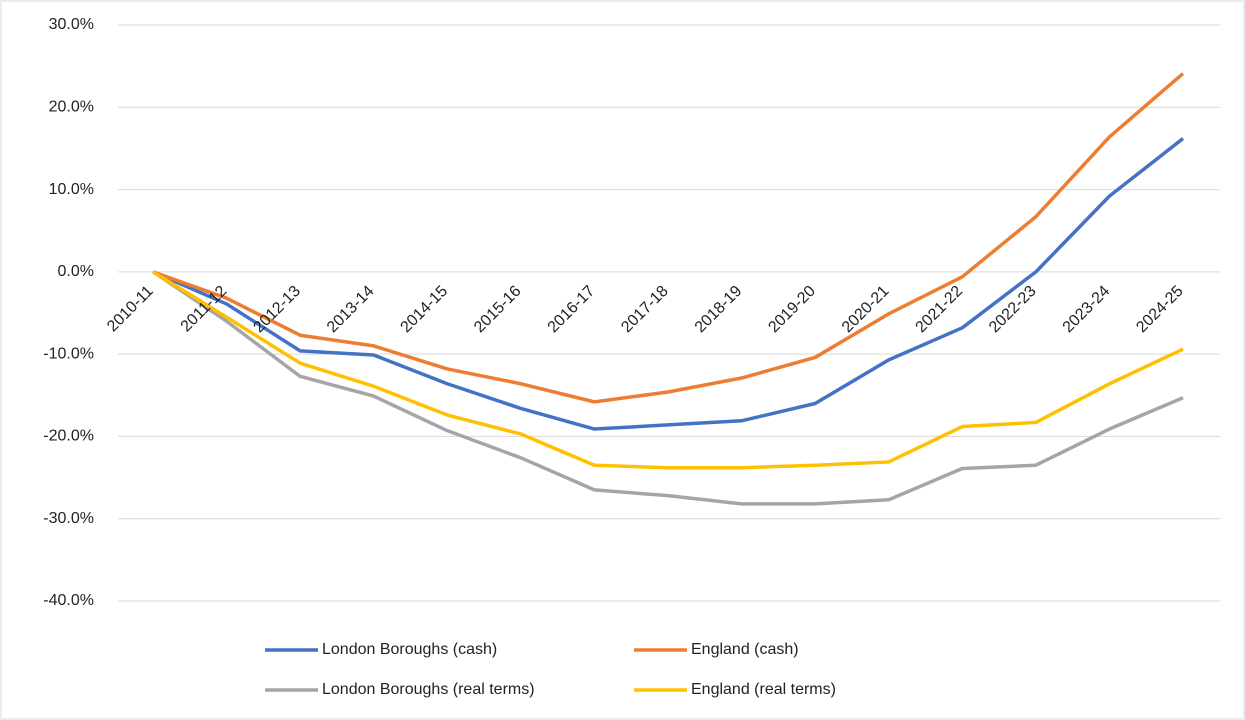  Describe the element at coordinates (68, 436) in the screenshot. I see `y-tick-label: -20.0%` at that location.